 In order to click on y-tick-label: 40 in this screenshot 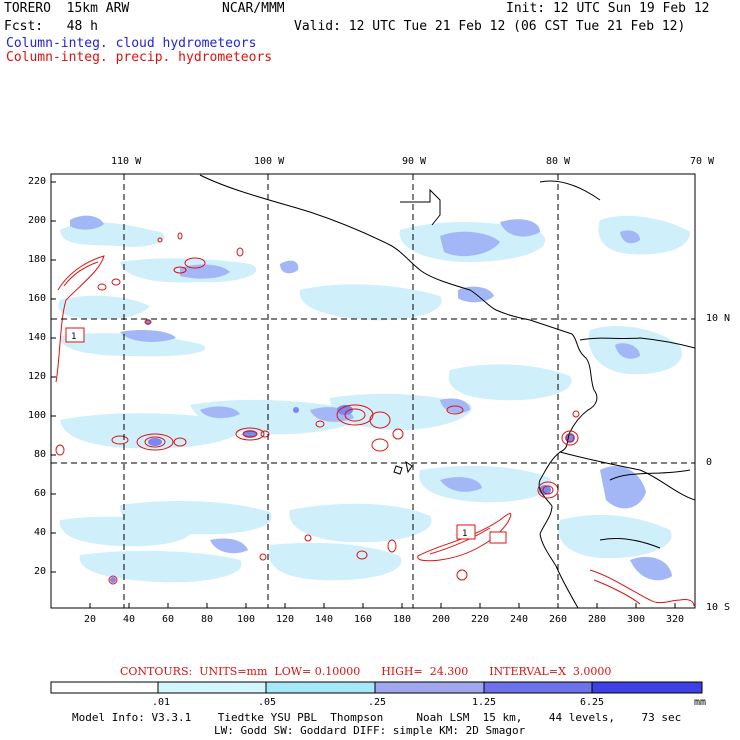, I will do `click(40, 532)`.